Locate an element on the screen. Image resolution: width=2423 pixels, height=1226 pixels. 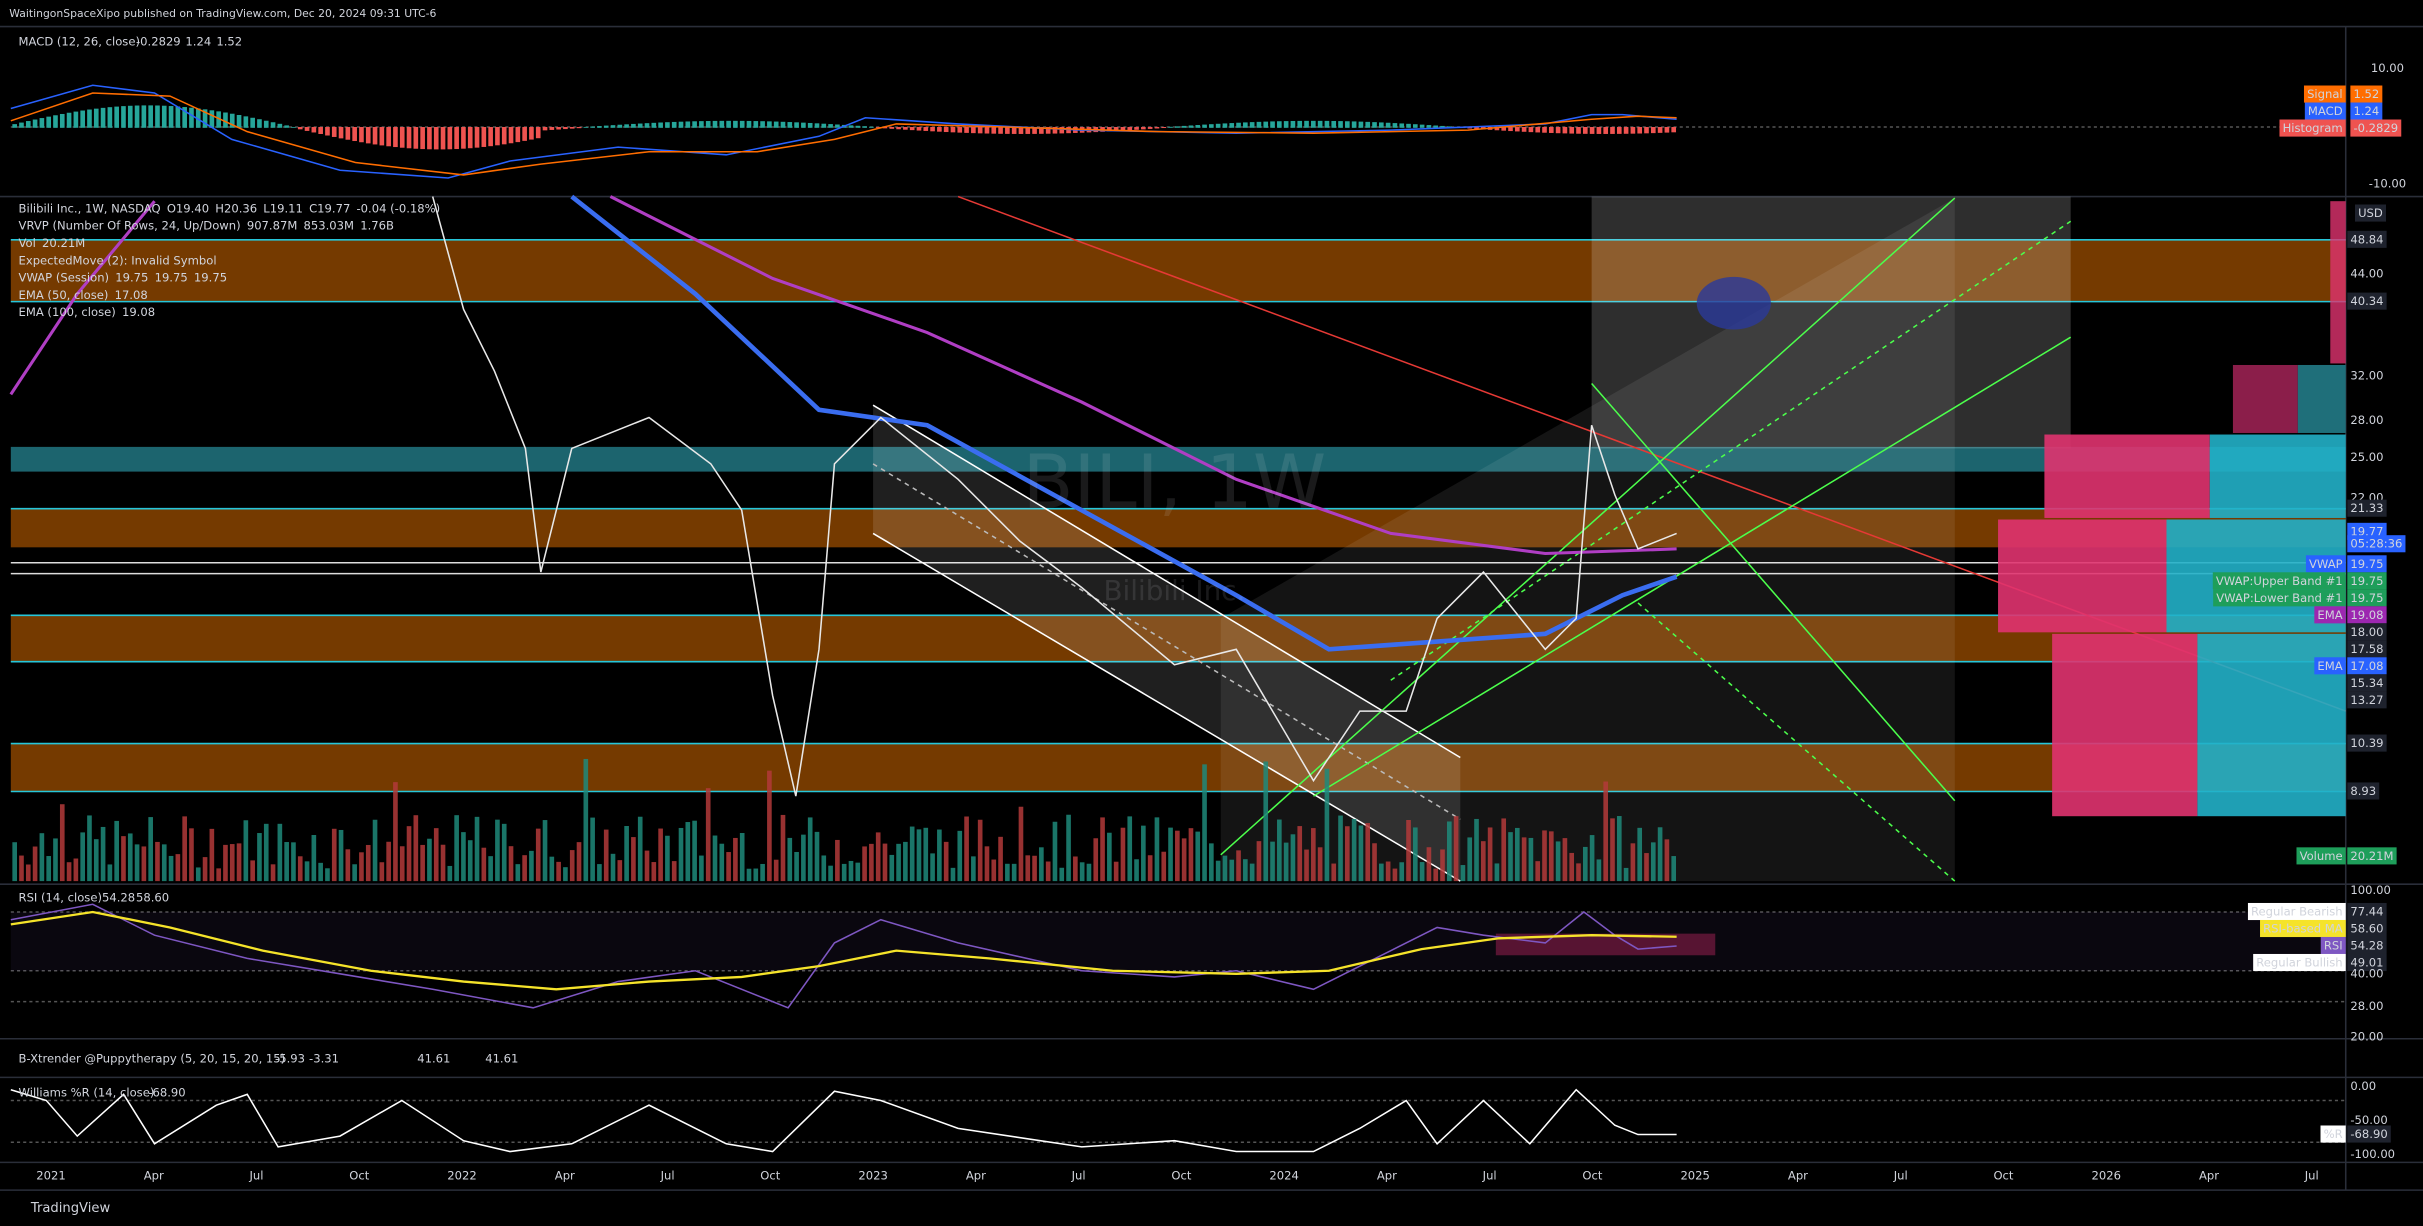
rsi-axis: 40.00 is located at coordinates (2366, 973).